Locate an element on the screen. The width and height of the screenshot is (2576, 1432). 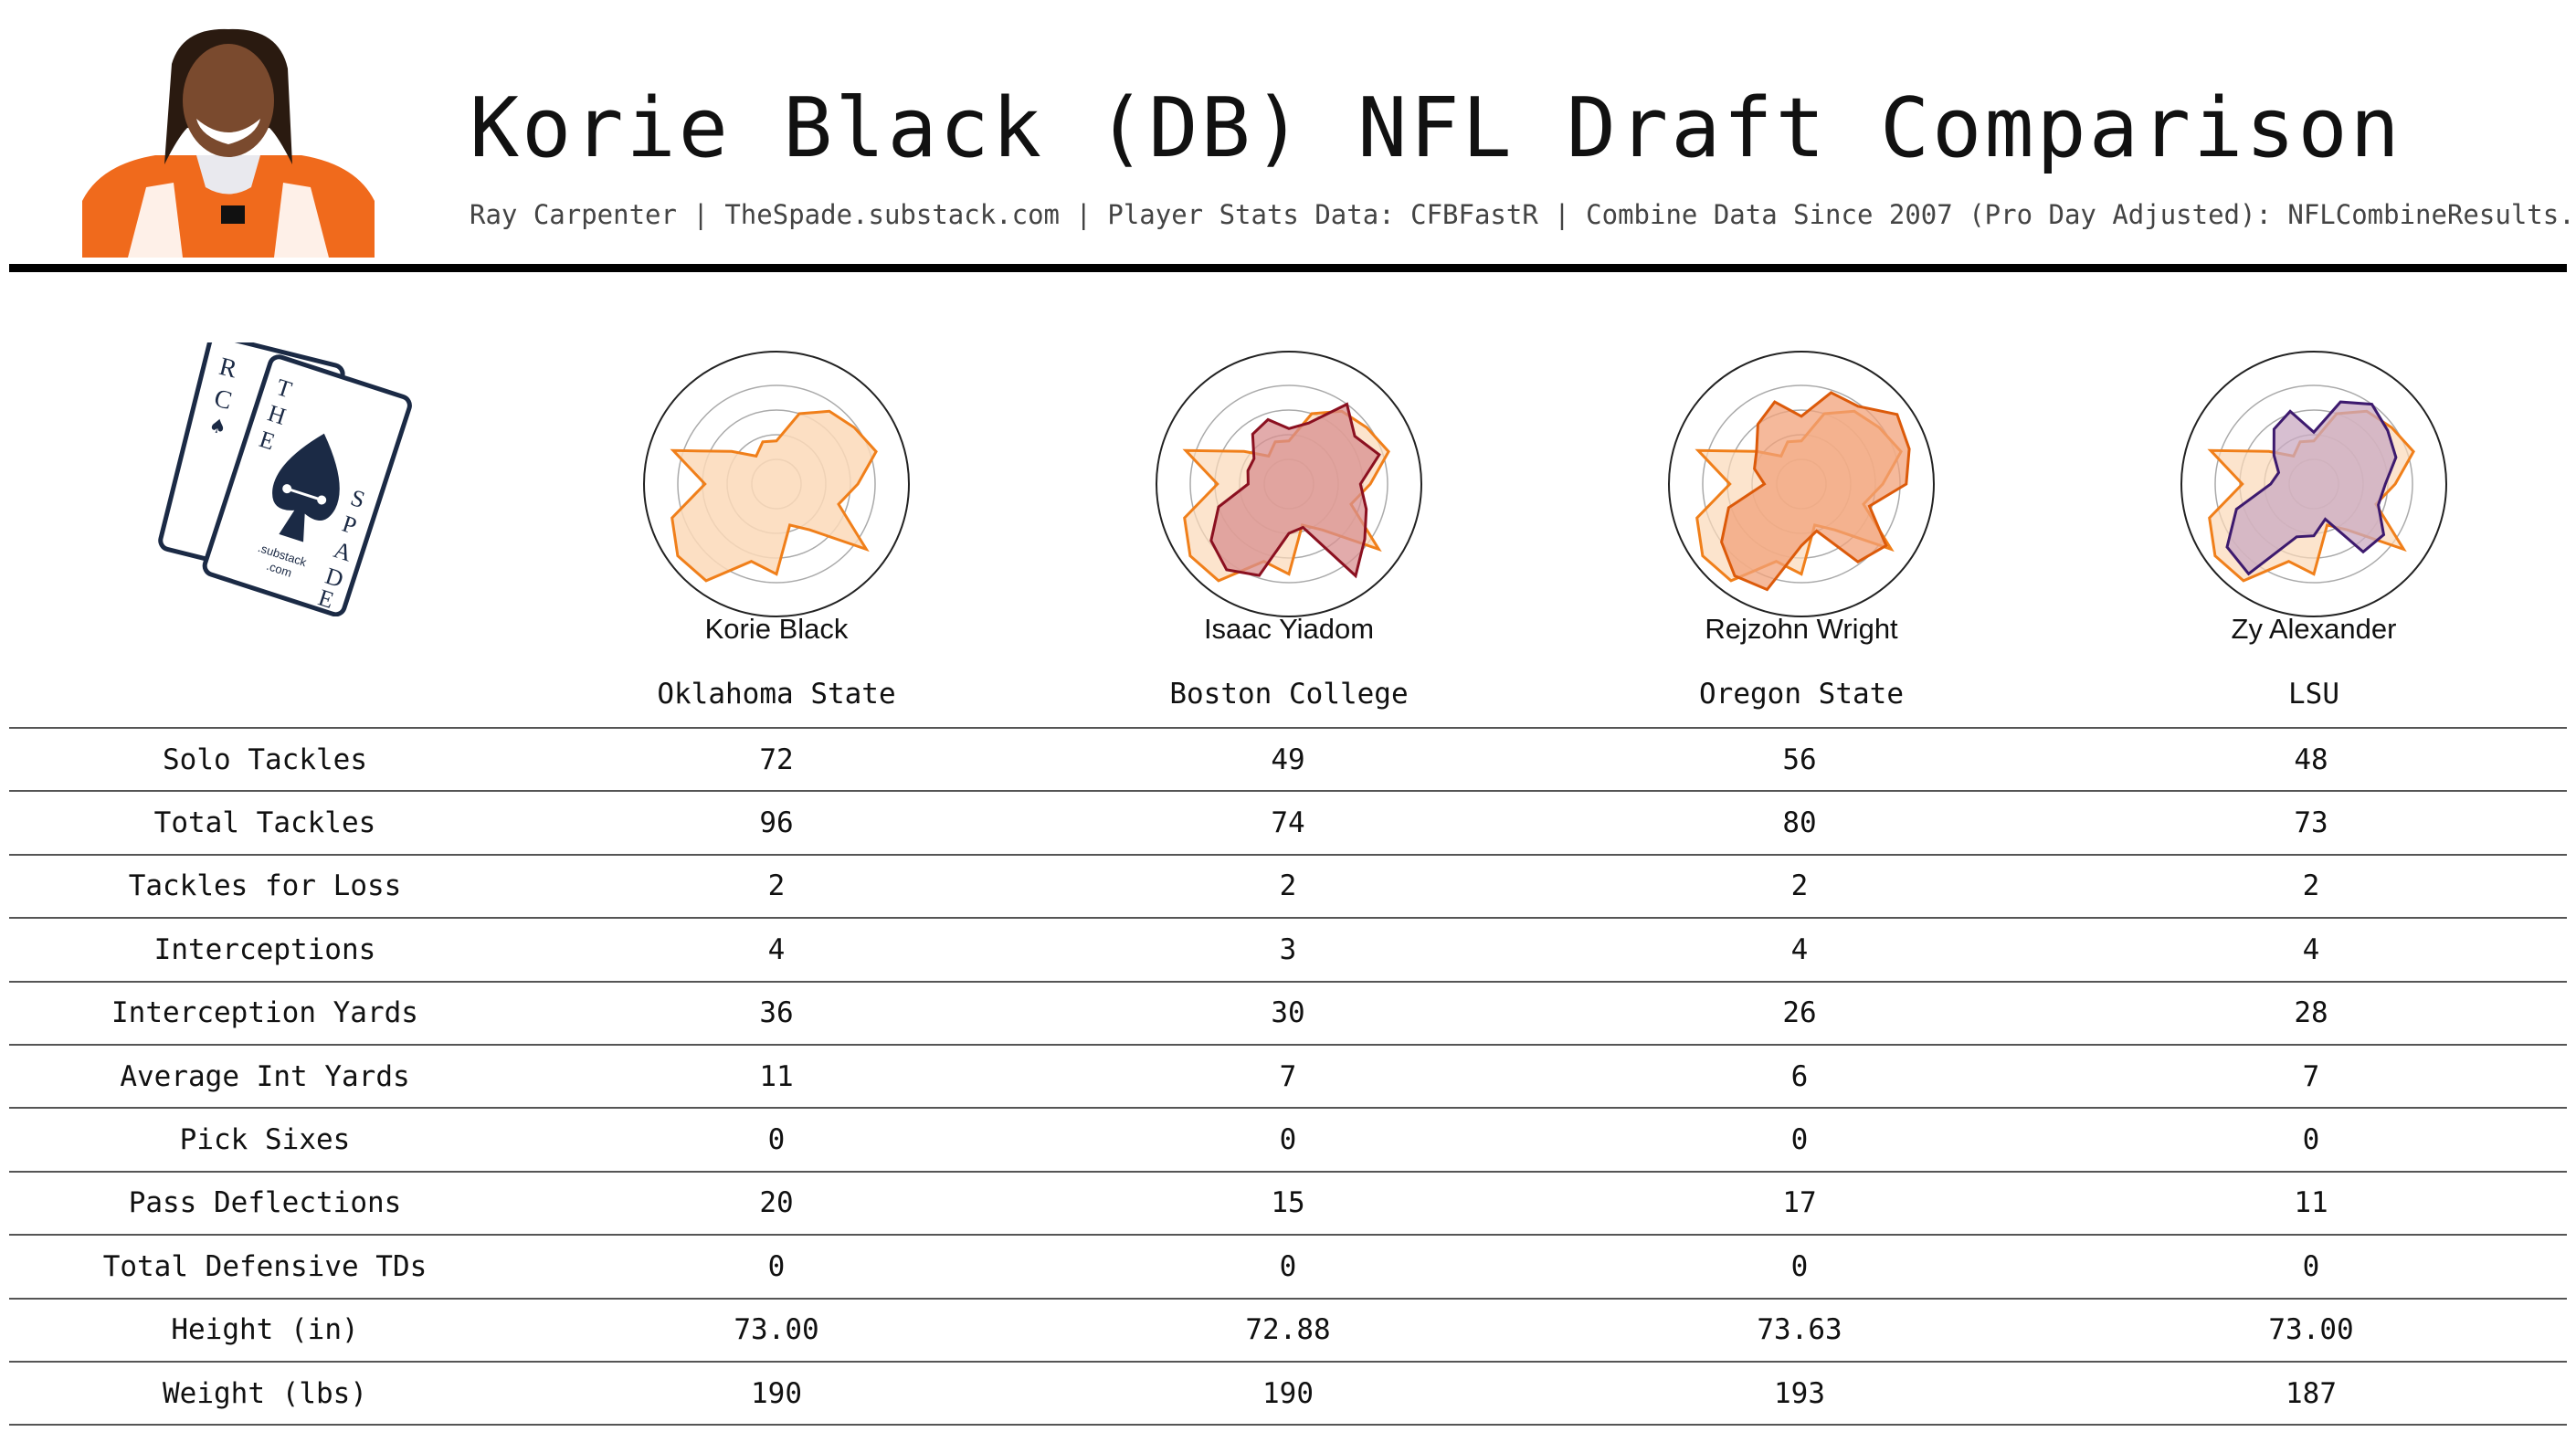
table-row: Tackles for Loss 2 2 2 2 is located at coordinates (1288, 886).